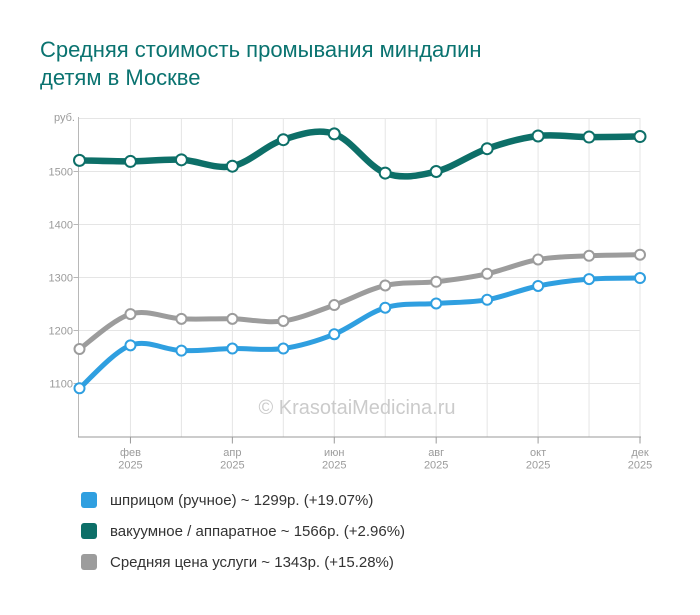 This screenshot has width=700, height=615. Describe the element at coordinates (61, 173) in the screenshot. I see `y-axis-tick-label: 1500` at that location.